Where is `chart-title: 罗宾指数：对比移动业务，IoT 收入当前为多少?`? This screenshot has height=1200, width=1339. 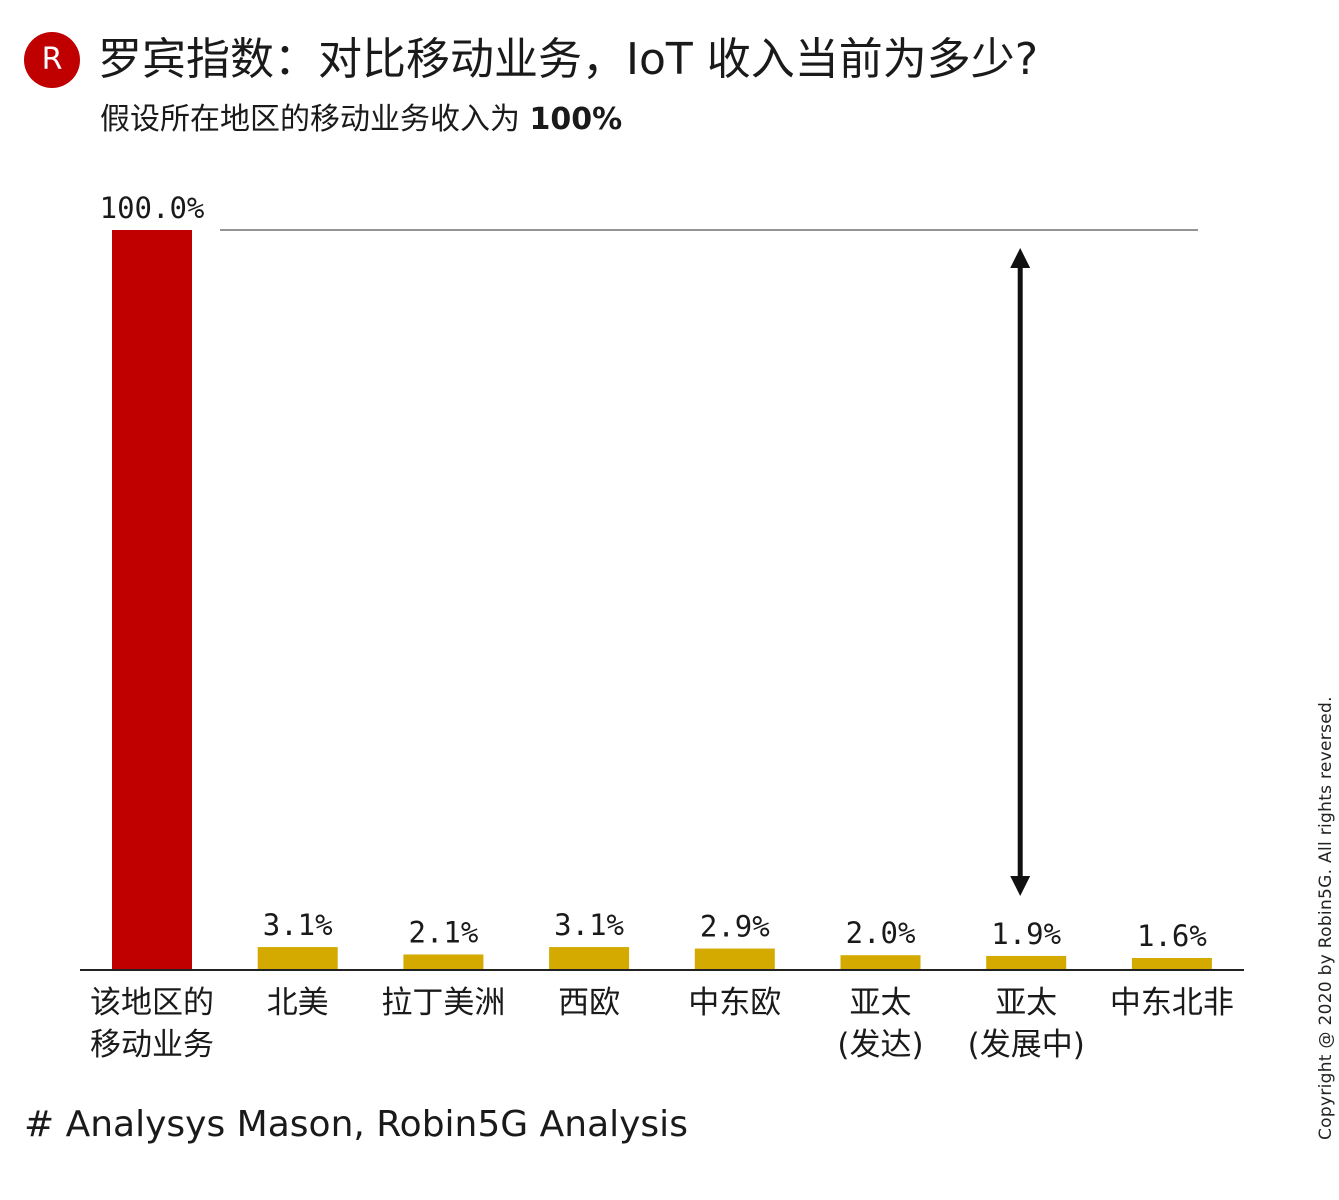
chart-title: 罗宾指数：对比移动业务，IoT 收入当前为多少? is located at coordinates (568, 59).